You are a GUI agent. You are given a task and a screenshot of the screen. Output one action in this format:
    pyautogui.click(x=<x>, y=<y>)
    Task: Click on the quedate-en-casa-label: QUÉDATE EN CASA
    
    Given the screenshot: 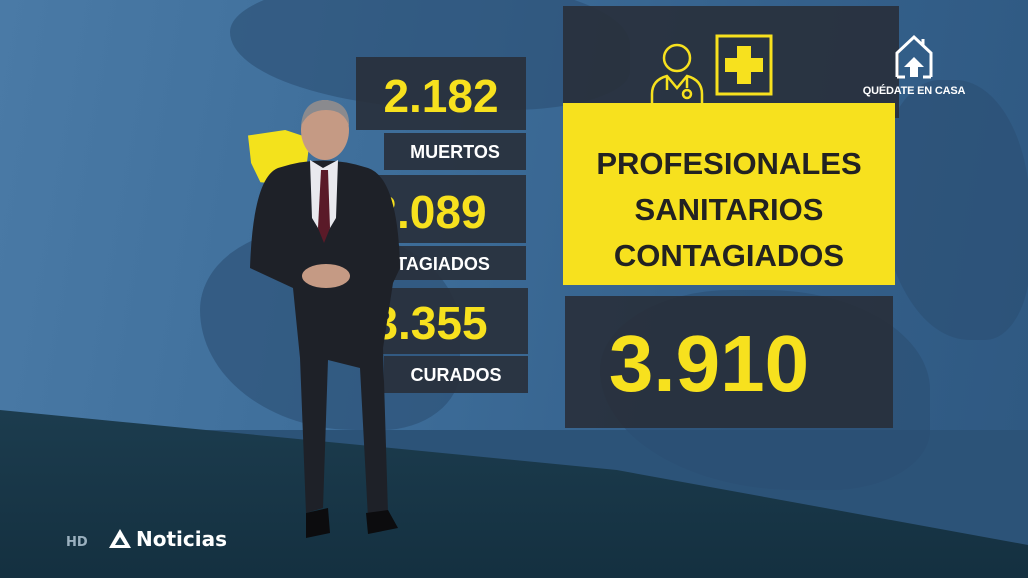 What is the action you would take?
    pyautogui.click(x=914, y=91)
    